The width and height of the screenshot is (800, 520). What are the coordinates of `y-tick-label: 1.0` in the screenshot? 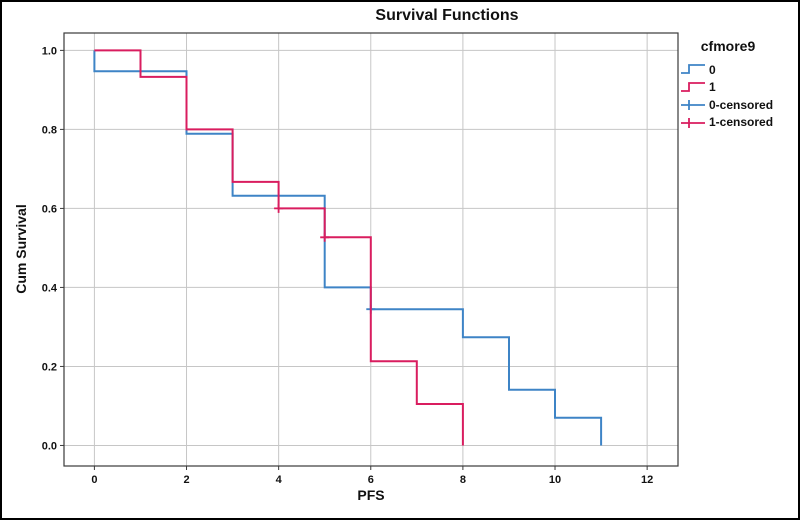 It's located at (49, 51).